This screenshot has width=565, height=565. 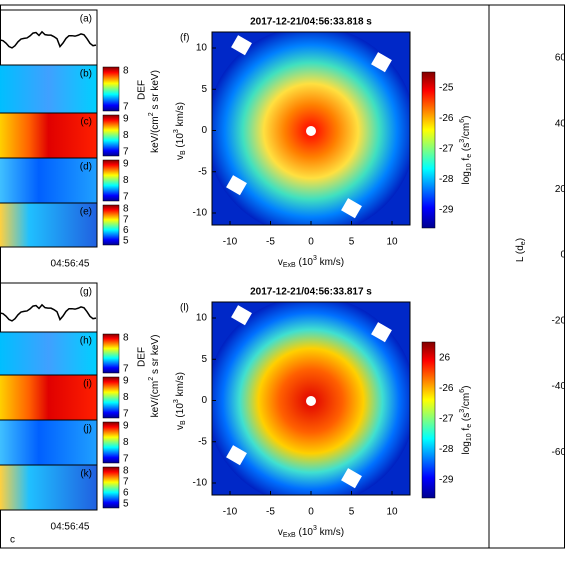 I want to click on y-tick-label: 5, so click(x=204, y=89).